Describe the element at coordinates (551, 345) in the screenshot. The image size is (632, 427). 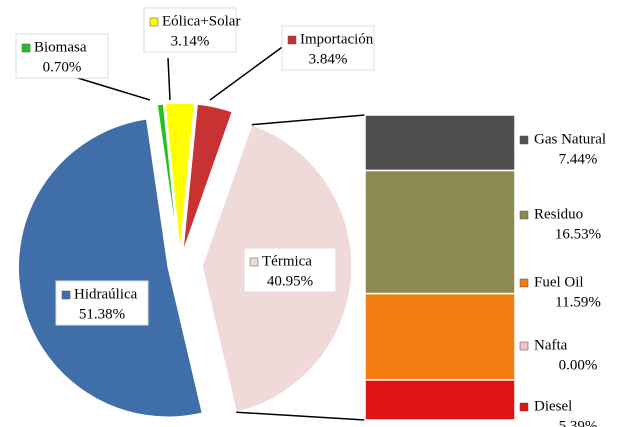
I see `segment-name: Nafta` at that location.